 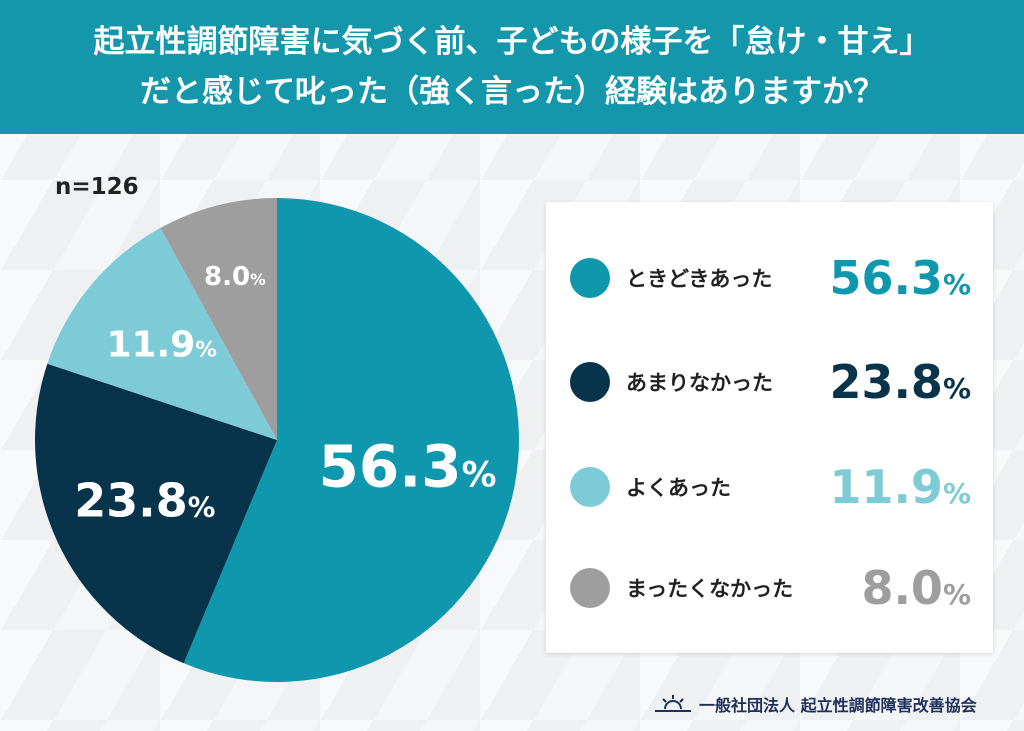 What do you see at coordinates (144, 500) in the screenshot?
I see `pie-data-label-2: 23.8%` at bounding box center [144, 500].